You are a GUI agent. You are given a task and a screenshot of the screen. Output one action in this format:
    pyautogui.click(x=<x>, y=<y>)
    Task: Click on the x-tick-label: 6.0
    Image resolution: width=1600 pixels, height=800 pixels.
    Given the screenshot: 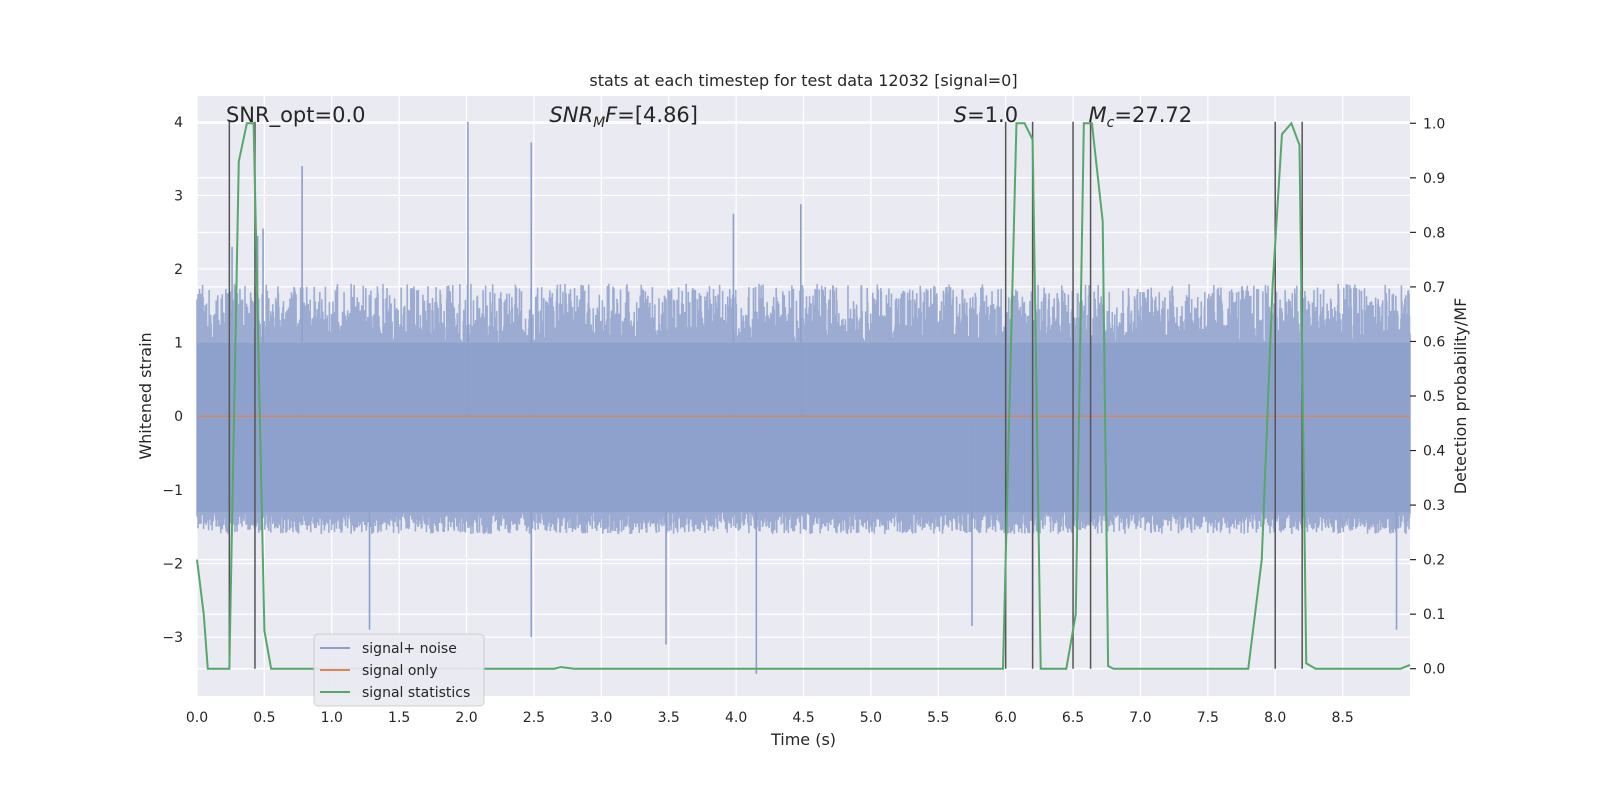 What is the action you would take?
    pyautogui.click(x=1006, y=718)
    